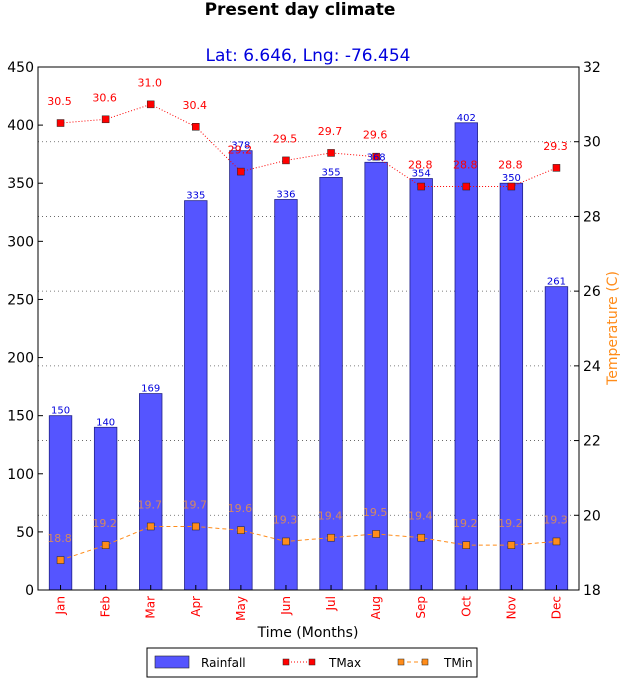 The height and width of the screenshot is (681, 636). Describe the element at coordinates (20, 417) in the screenshot. I see `y-left-tick-label: 150` at that location.